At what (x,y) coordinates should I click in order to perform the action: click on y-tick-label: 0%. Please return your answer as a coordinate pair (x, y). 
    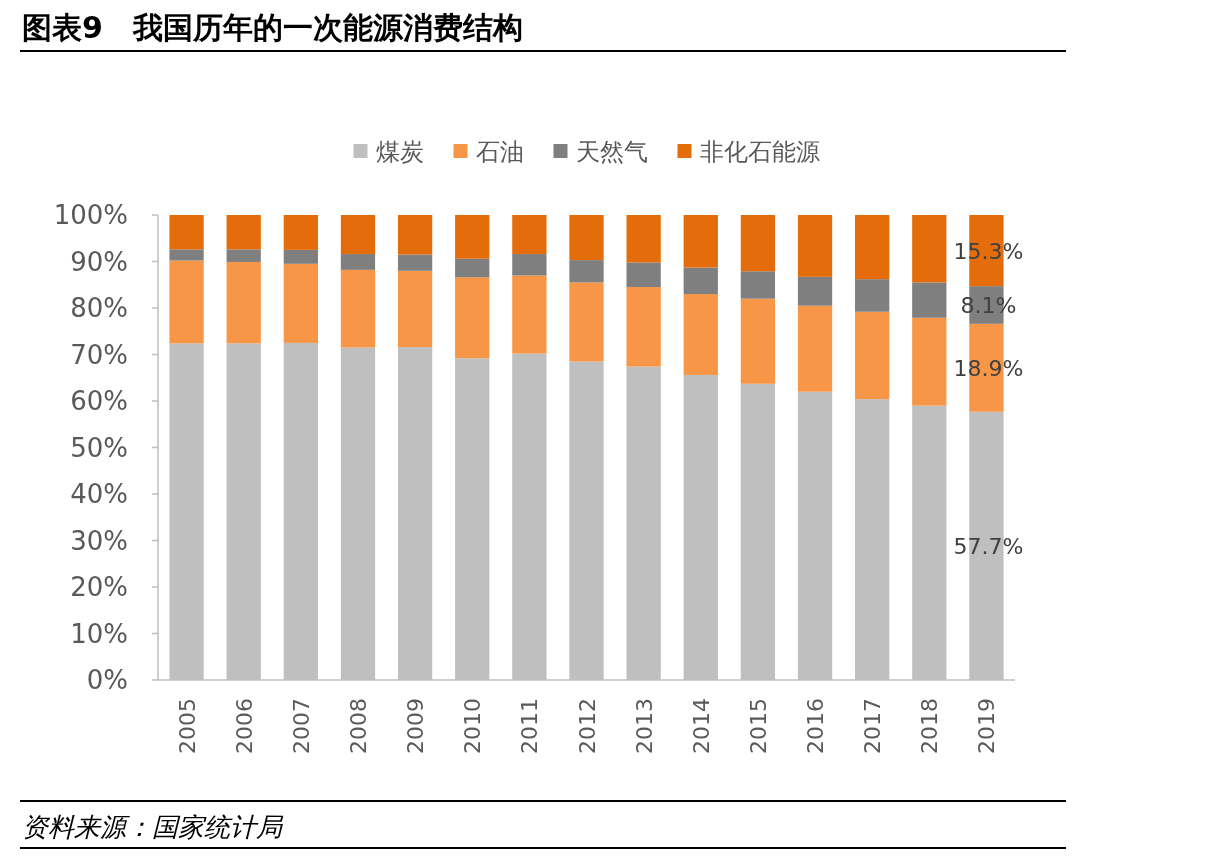
    Looking at the image, I should click on (107, 680).